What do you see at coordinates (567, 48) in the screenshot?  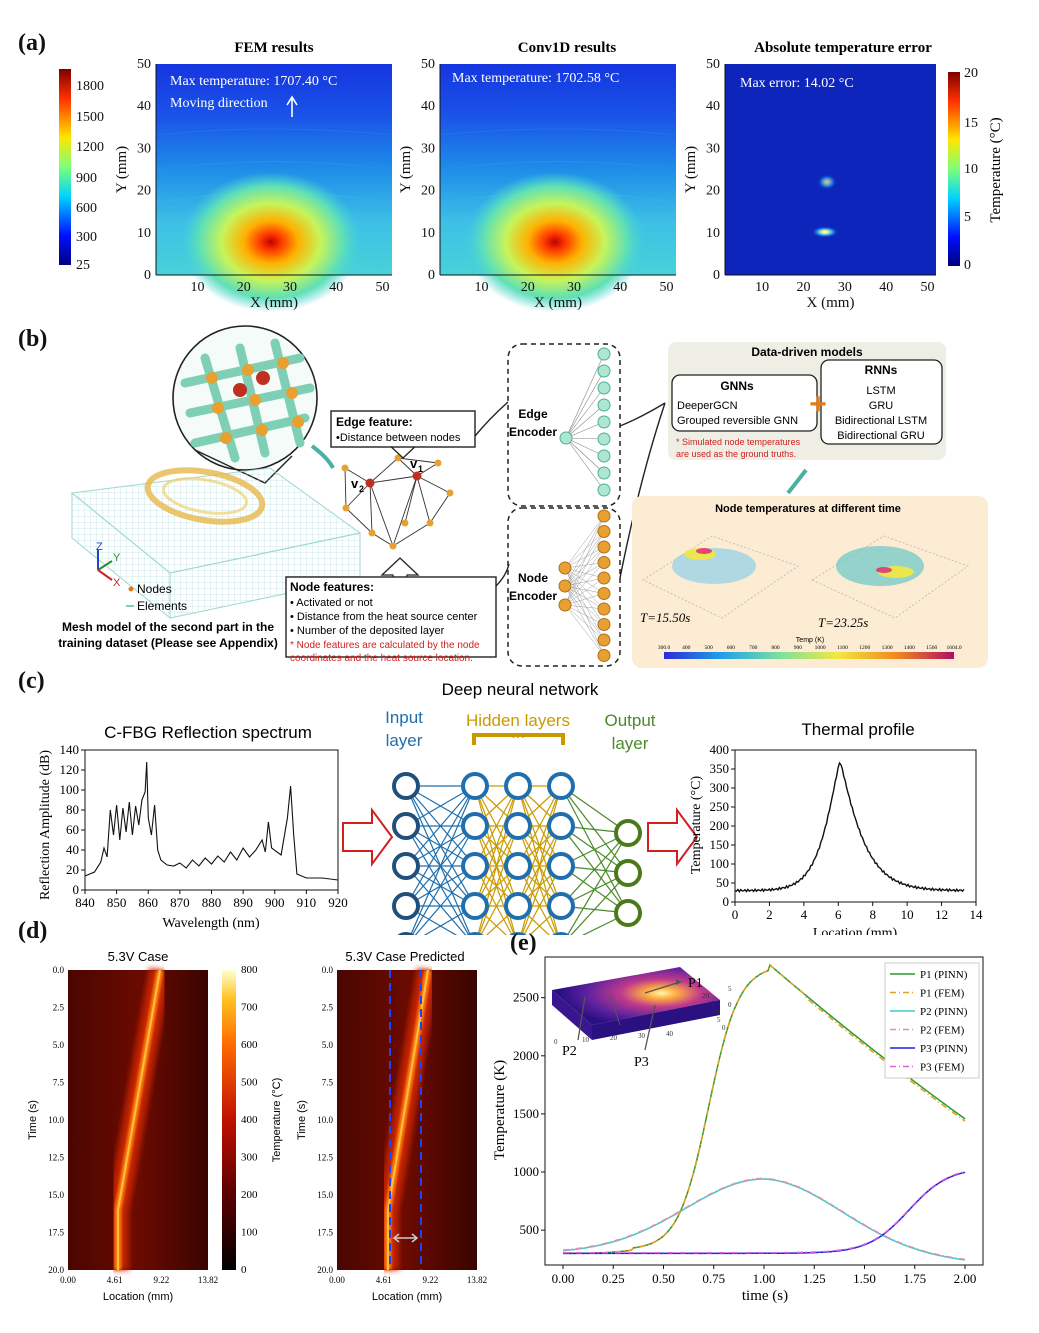 I see `plot-title: Conv1D results` at bounding box center [567, 48].